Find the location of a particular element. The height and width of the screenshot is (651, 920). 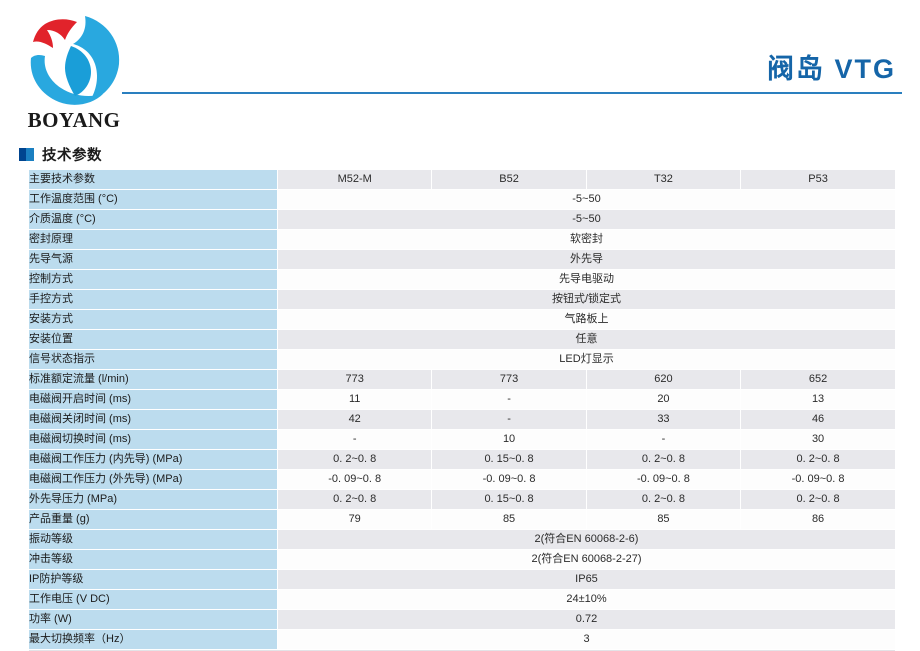

row-value-1: 773 is located at coordinates (355, 379).